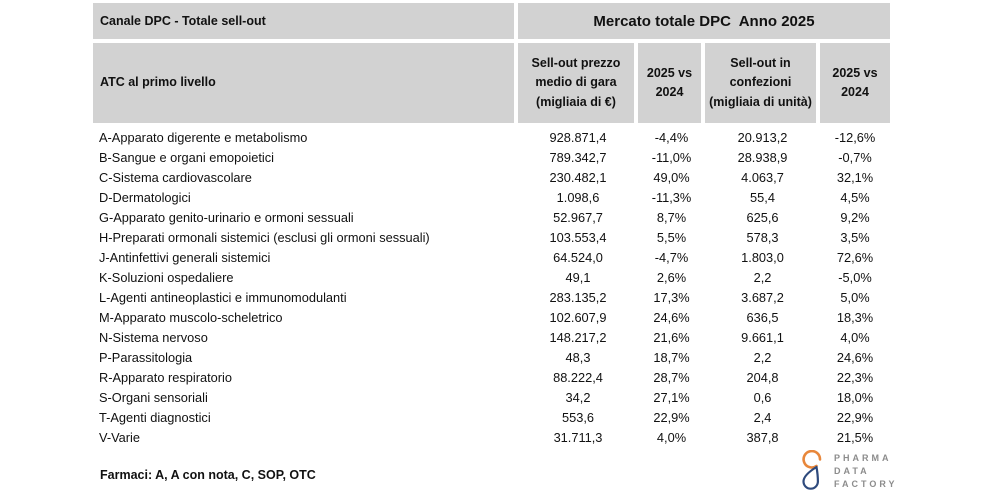 This screenshot has width=986, height=495. I want to click on value-cell: -5,0%, so click(855, 277).